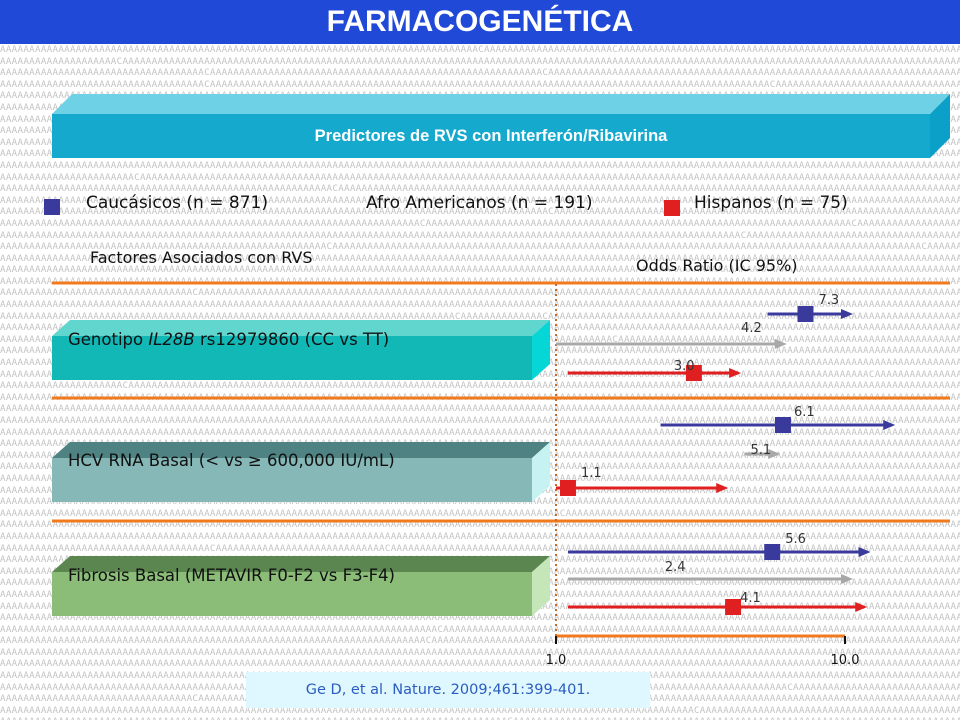 The width and height of the screenshot is (960, 720). What do you see at coordinates (642, 481) in the screenshot?
I see `forest-row: 1.1` at bounding box center [642, 481].